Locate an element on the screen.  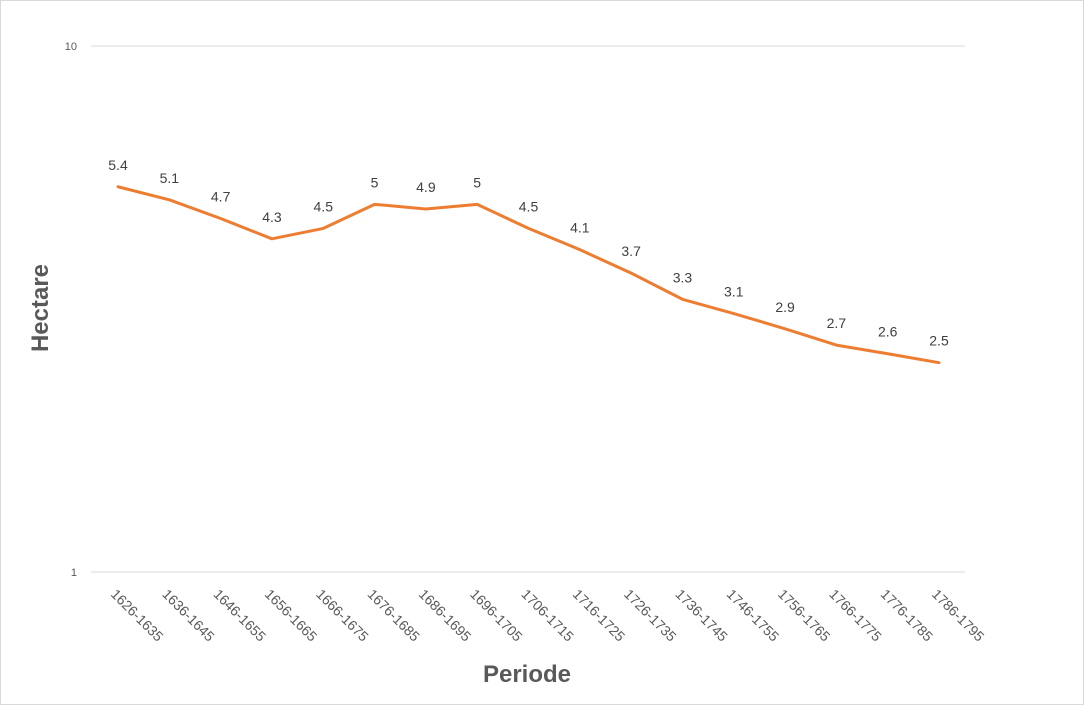
y-tick-label: 1 is located at coordinates (74, 573).